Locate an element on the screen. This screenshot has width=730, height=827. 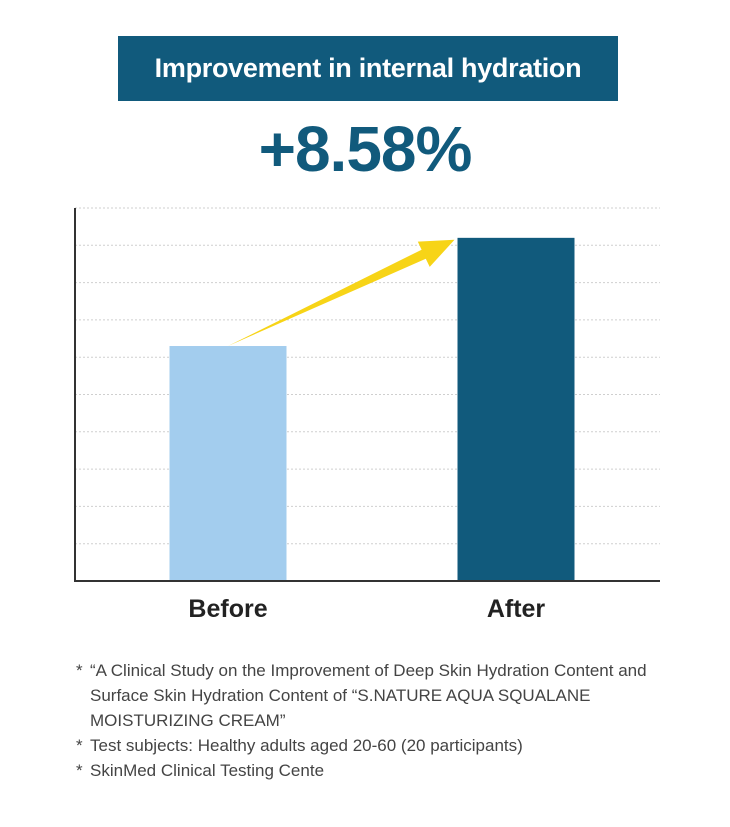
arrow-shape is located at coordinates (341, 292).